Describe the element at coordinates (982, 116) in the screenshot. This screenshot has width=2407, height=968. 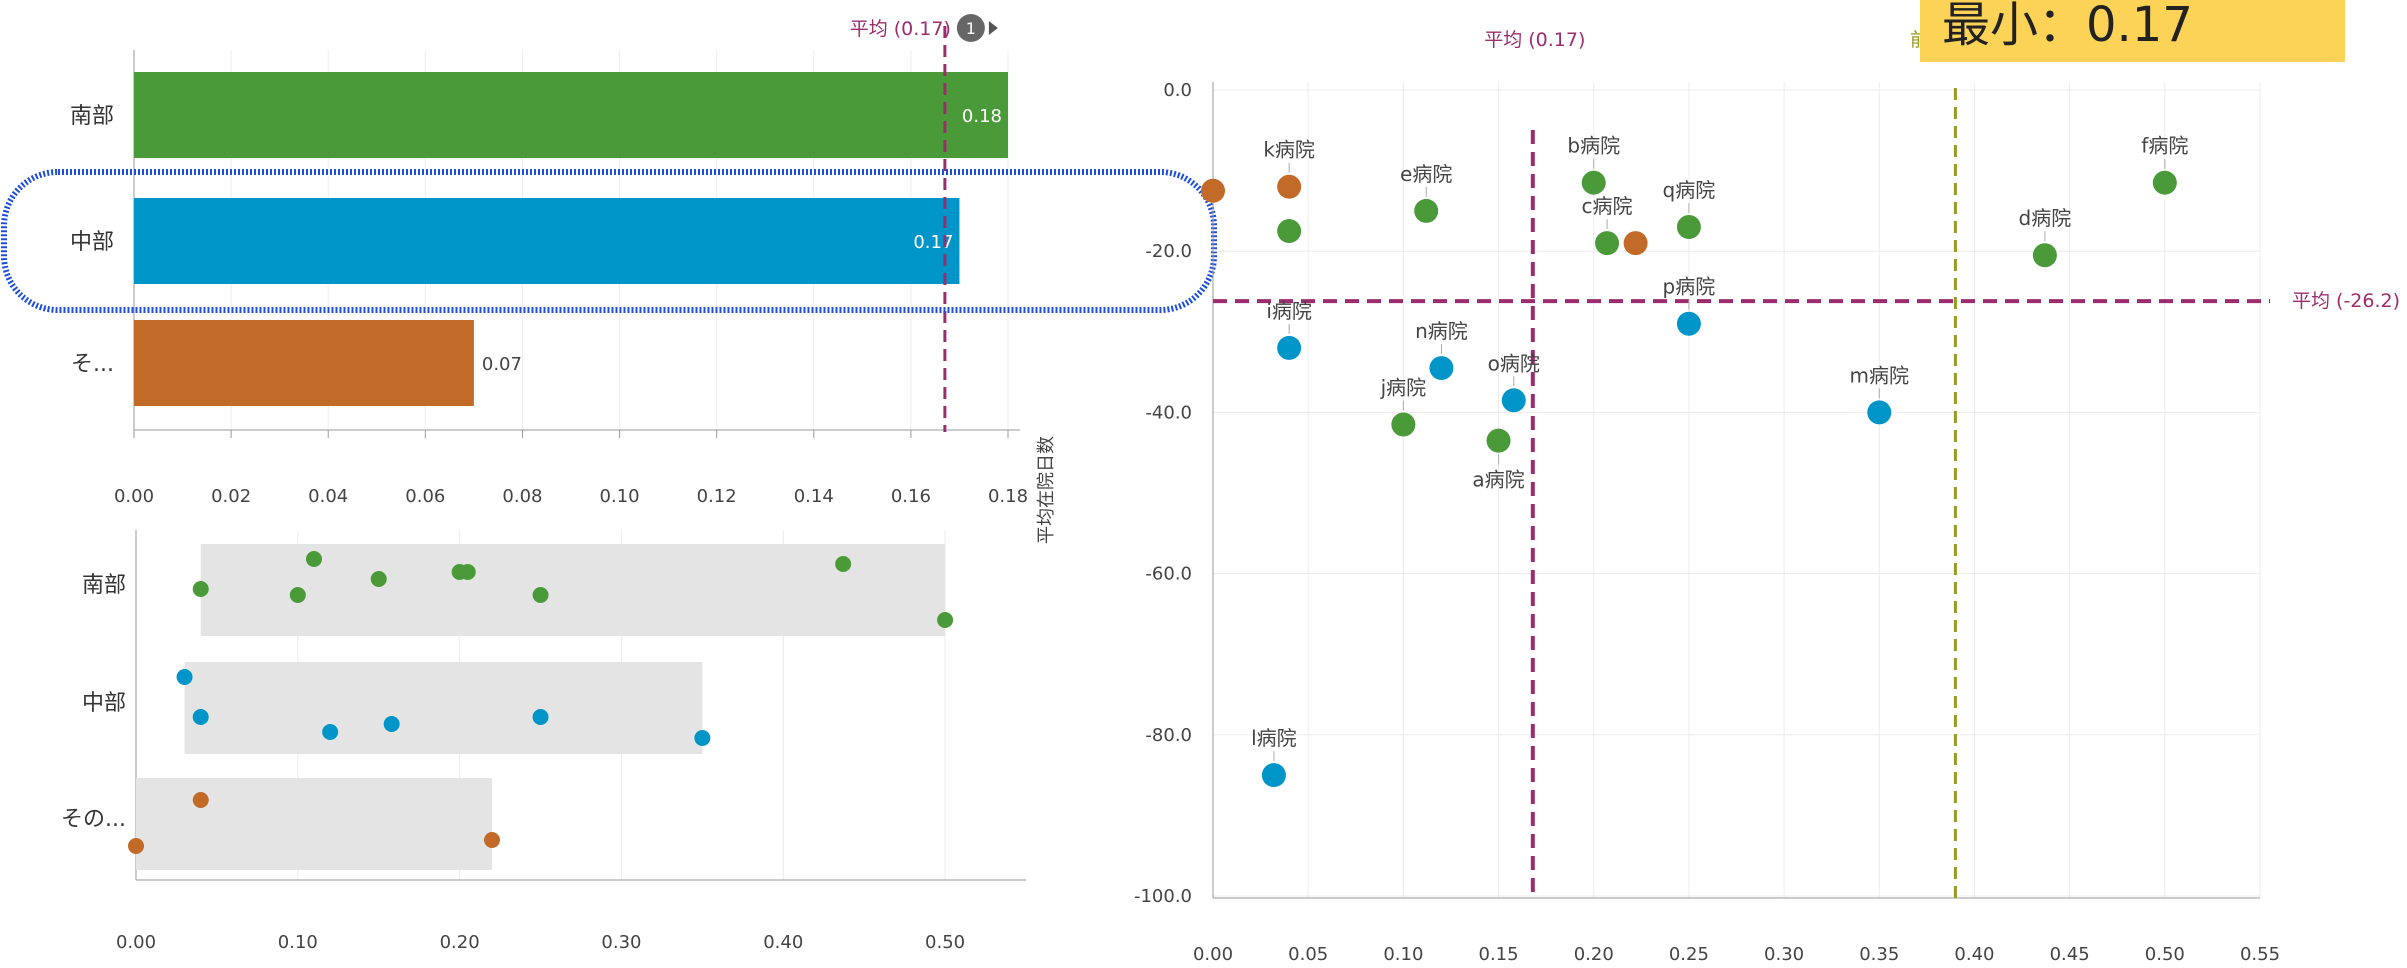
I see `bar-data-label: 0.18` at that location.